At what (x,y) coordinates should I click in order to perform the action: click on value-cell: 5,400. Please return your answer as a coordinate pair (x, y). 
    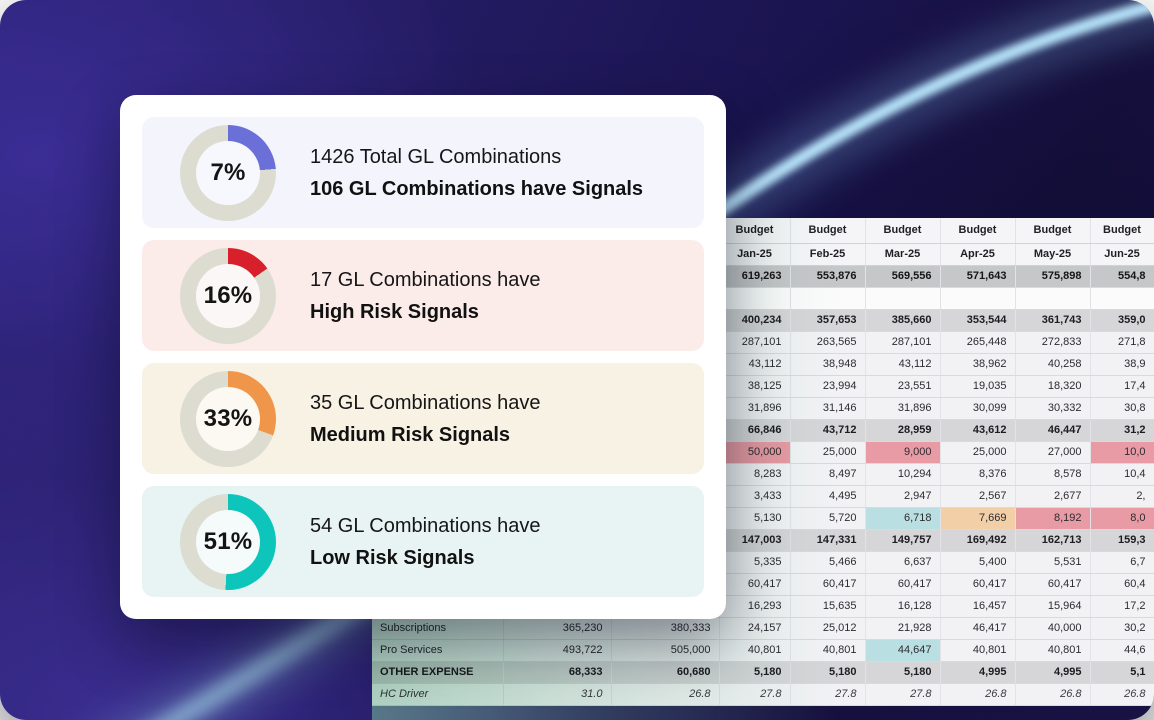
    Looking at the image, I should click on (978, 562).